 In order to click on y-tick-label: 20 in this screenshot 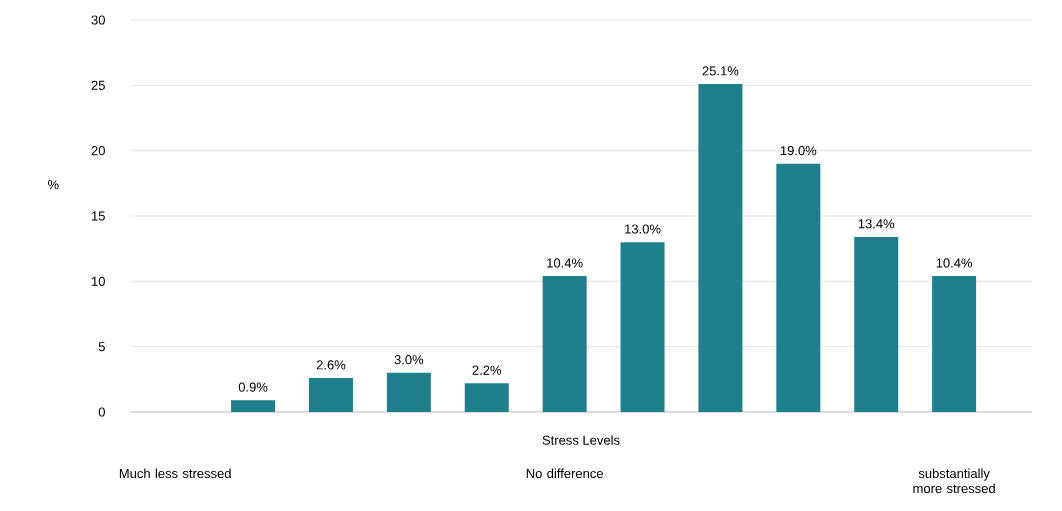, I will do `click(98, 151)`.